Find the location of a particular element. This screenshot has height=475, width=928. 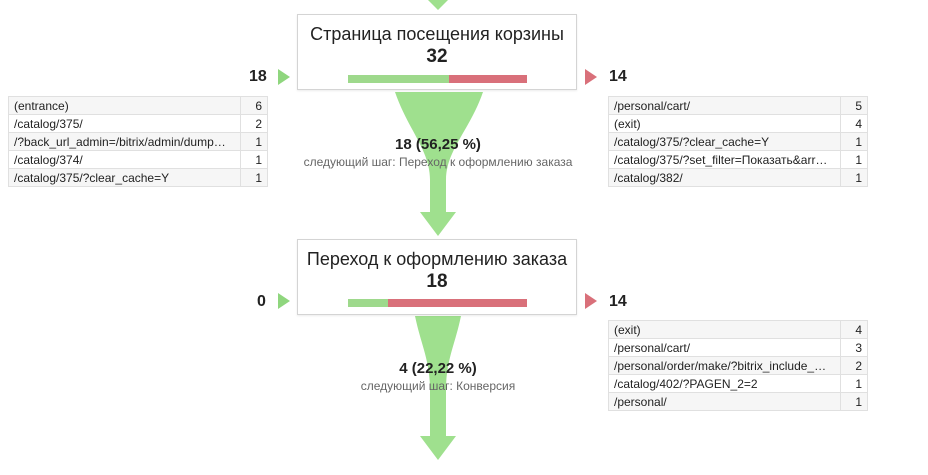

page-path: /catalog/402/?PAGEN_2=2 is located at coordinates (724, 383).